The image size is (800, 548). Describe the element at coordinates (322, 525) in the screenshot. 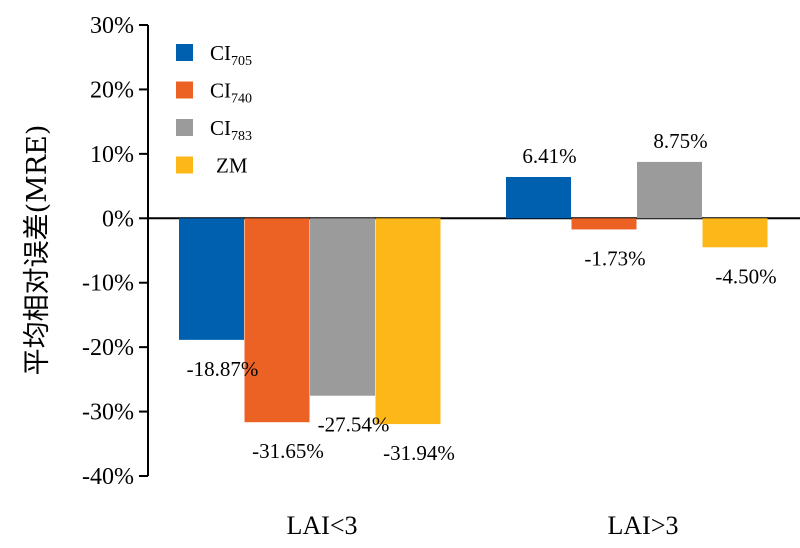

I see `x-category-label: LAI<3` at that location.